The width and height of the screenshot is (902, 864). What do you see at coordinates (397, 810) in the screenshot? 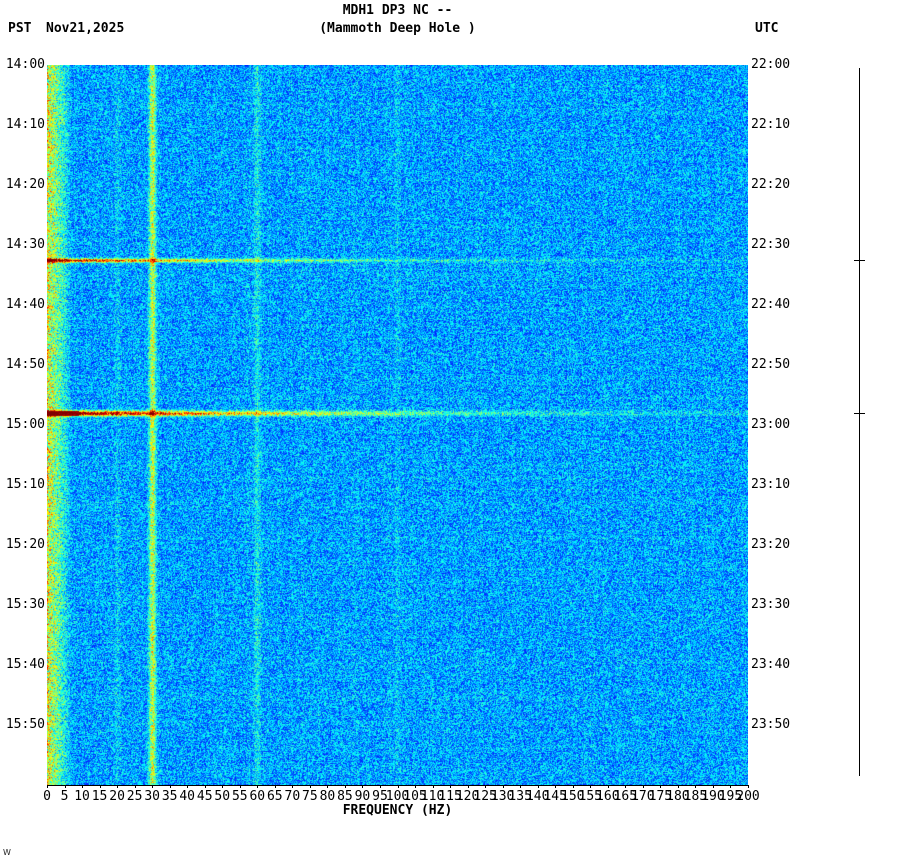
I see `frequency-axis-label: FREQUENCY (HZ)` at bounding box center [397, 810].